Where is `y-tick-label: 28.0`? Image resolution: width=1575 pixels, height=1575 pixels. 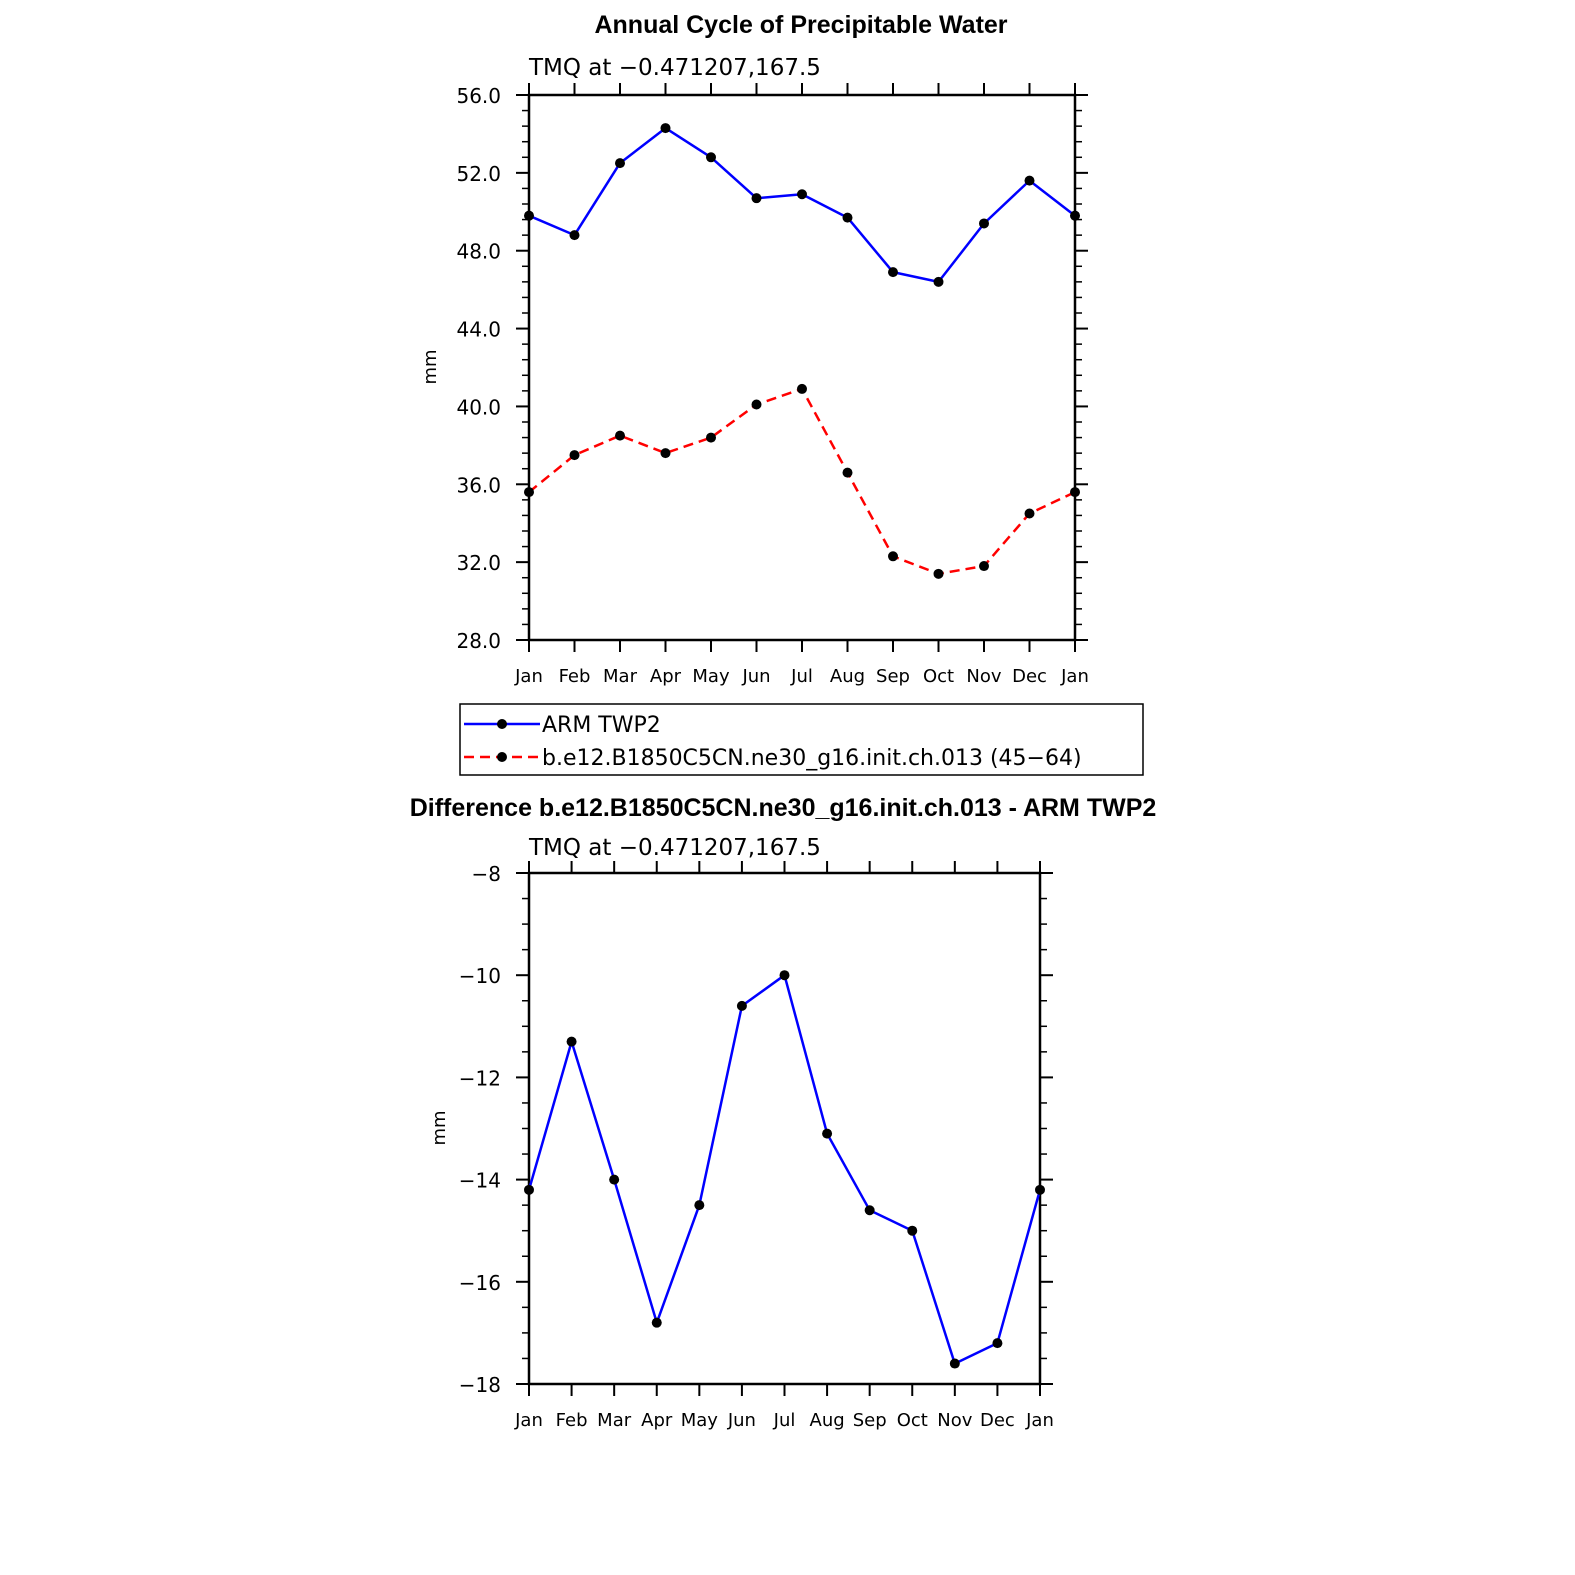 y-tick-label: 28.0 is located at coordinates (478, 641).